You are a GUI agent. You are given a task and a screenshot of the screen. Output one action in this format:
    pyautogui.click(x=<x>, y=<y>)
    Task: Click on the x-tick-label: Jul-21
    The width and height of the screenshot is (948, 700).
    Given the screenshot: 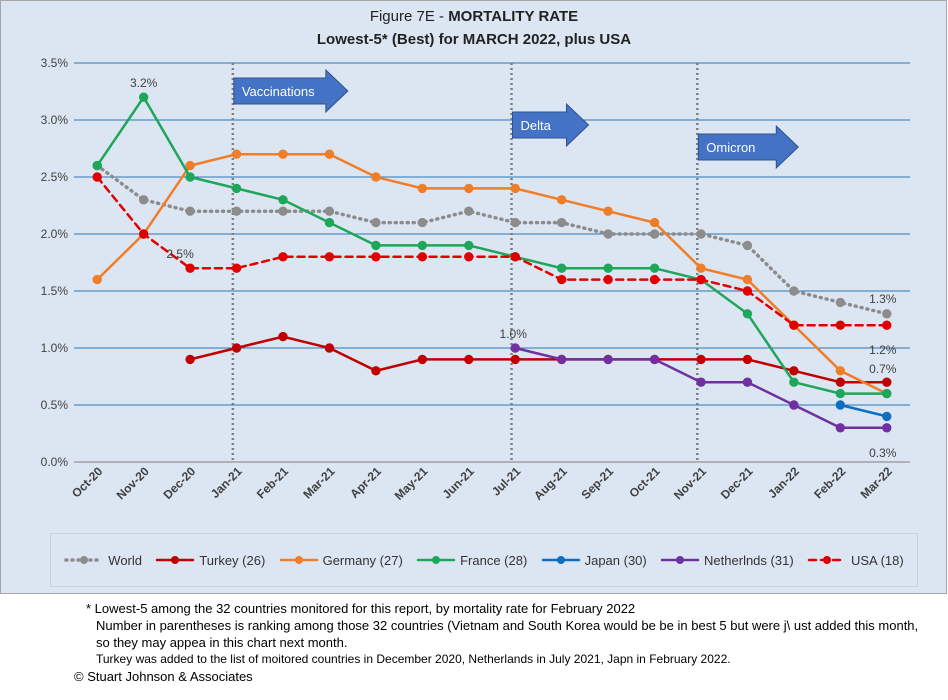 What is the action you would take?
    pyautogui.click(x=506, y=481)
    